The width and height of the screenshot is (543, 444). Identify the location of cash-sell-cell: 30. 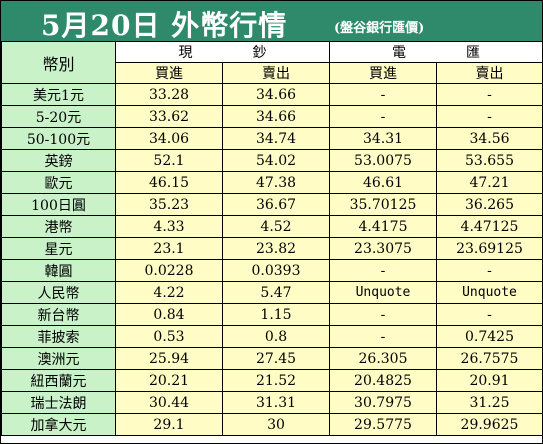
(276, 424).